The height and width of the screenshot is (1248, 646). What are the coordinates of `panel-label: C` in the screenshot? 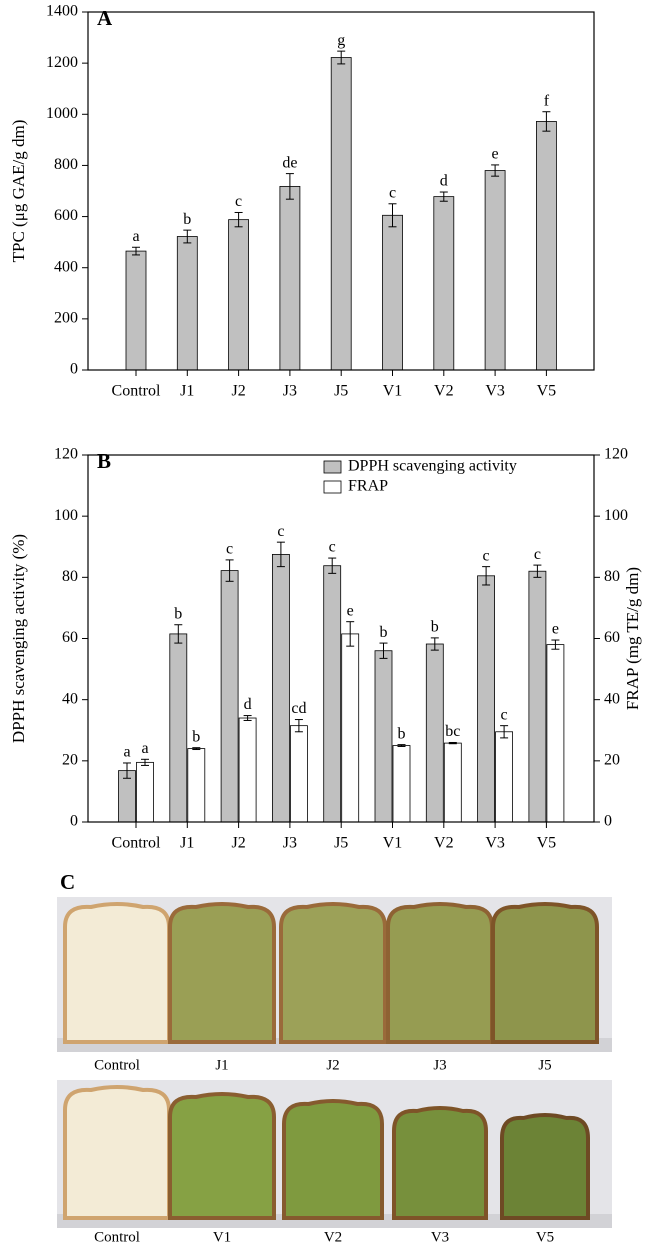 It's located at (67, 882).